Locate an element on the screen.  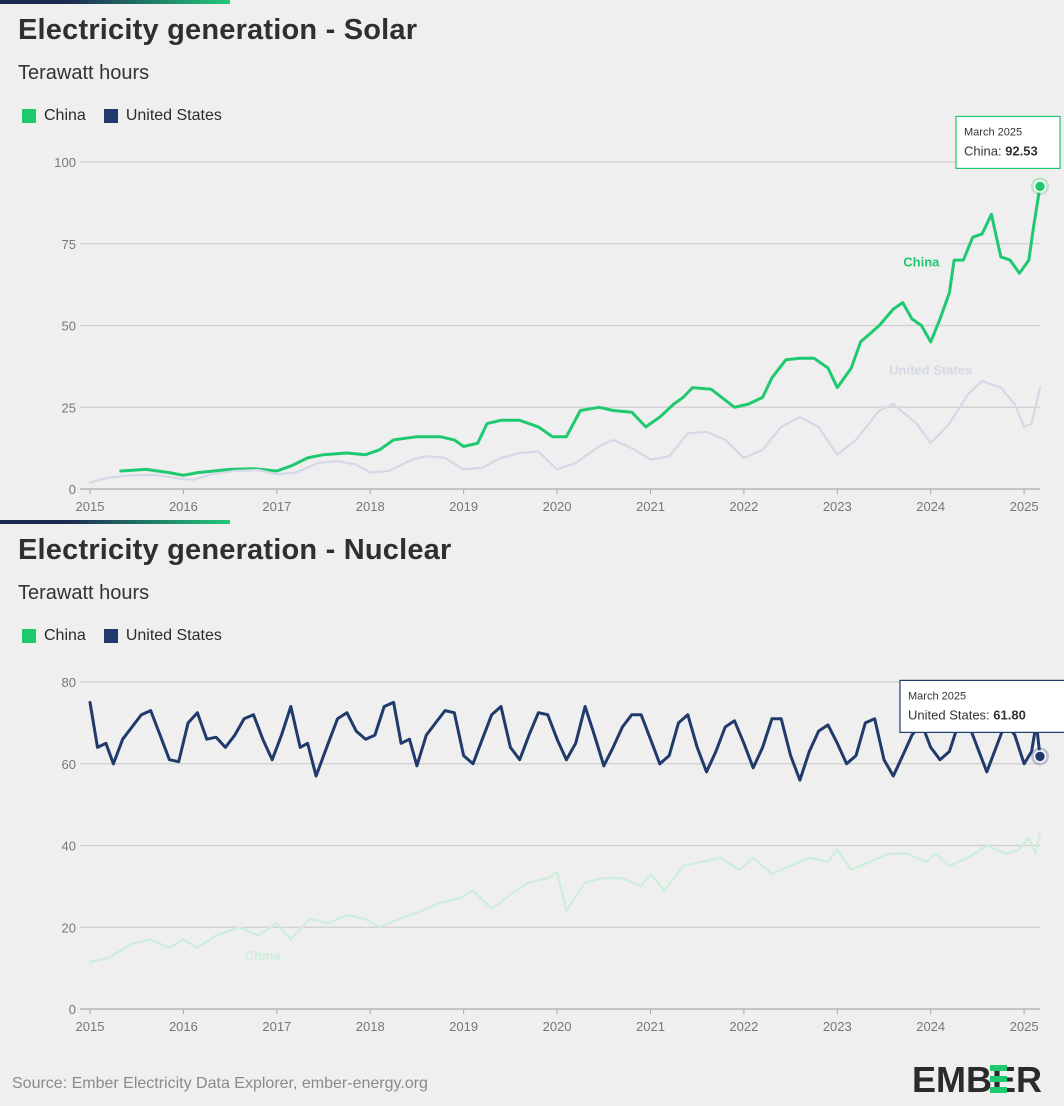
ember-logo: EMBER is located at coordinates (982, 1079).